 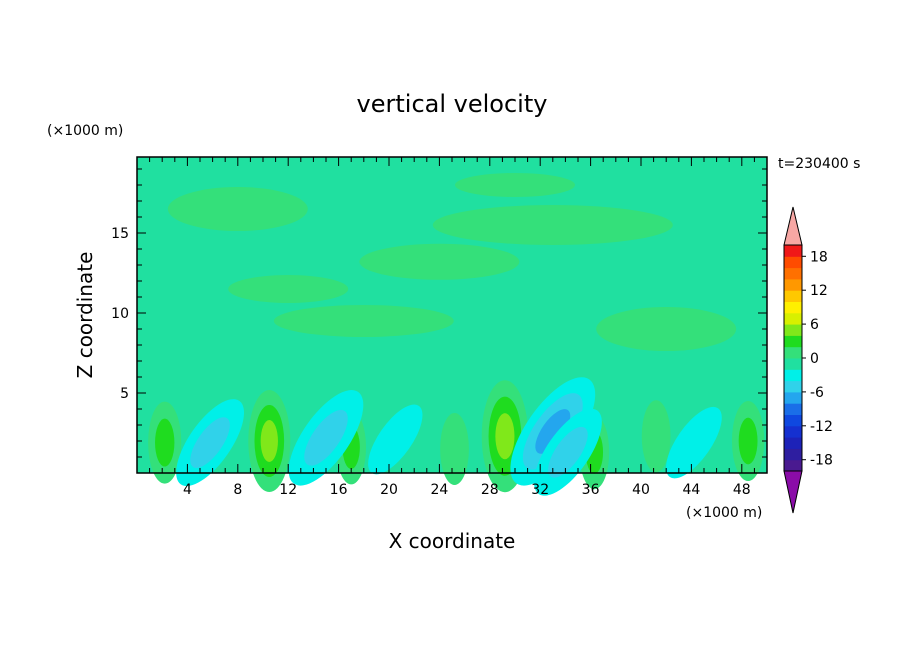 What do you see at coordinates (288, 490) in the screenshot?
I see `x-tick-label: 12` at bounding box center [288, 490].